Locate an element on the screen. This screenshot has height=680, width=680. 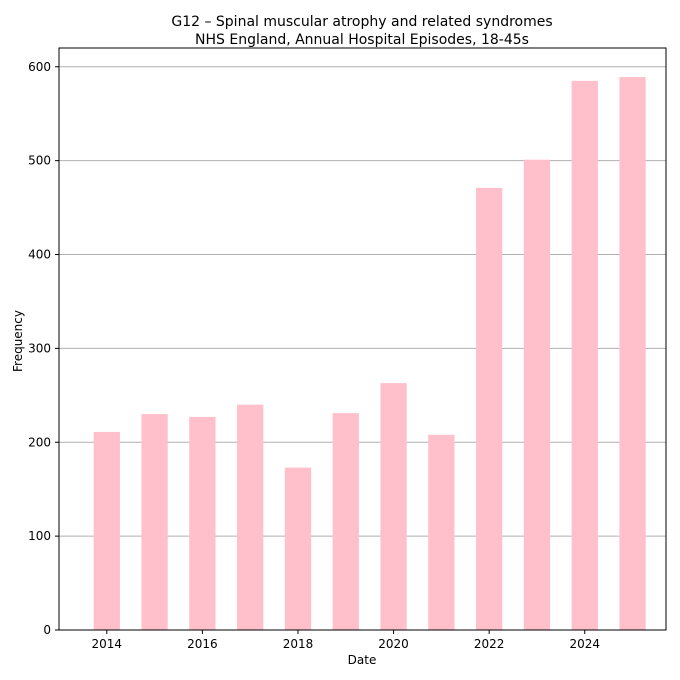
bar-2023 is located at coordinates (537, 394).